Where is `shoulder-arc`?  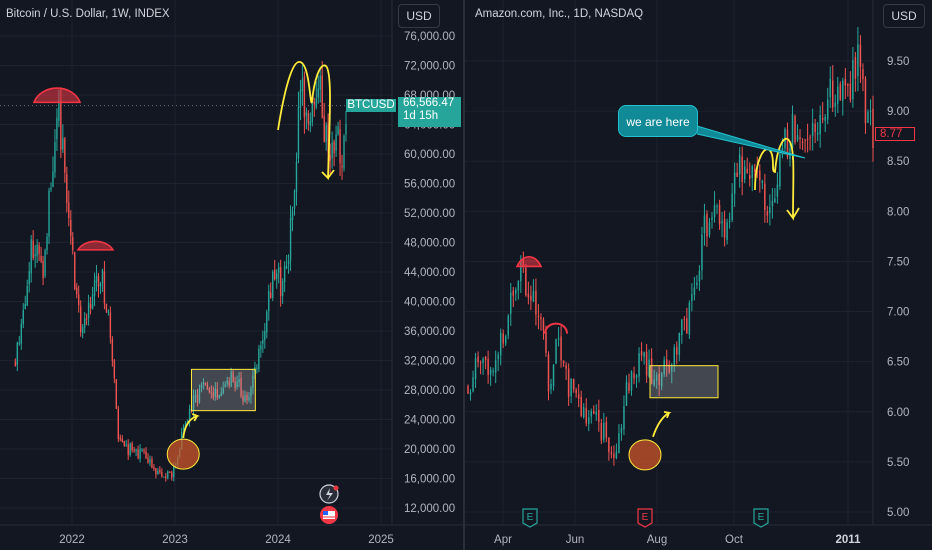 shoulder-arc is located at coordinates (556, 328).